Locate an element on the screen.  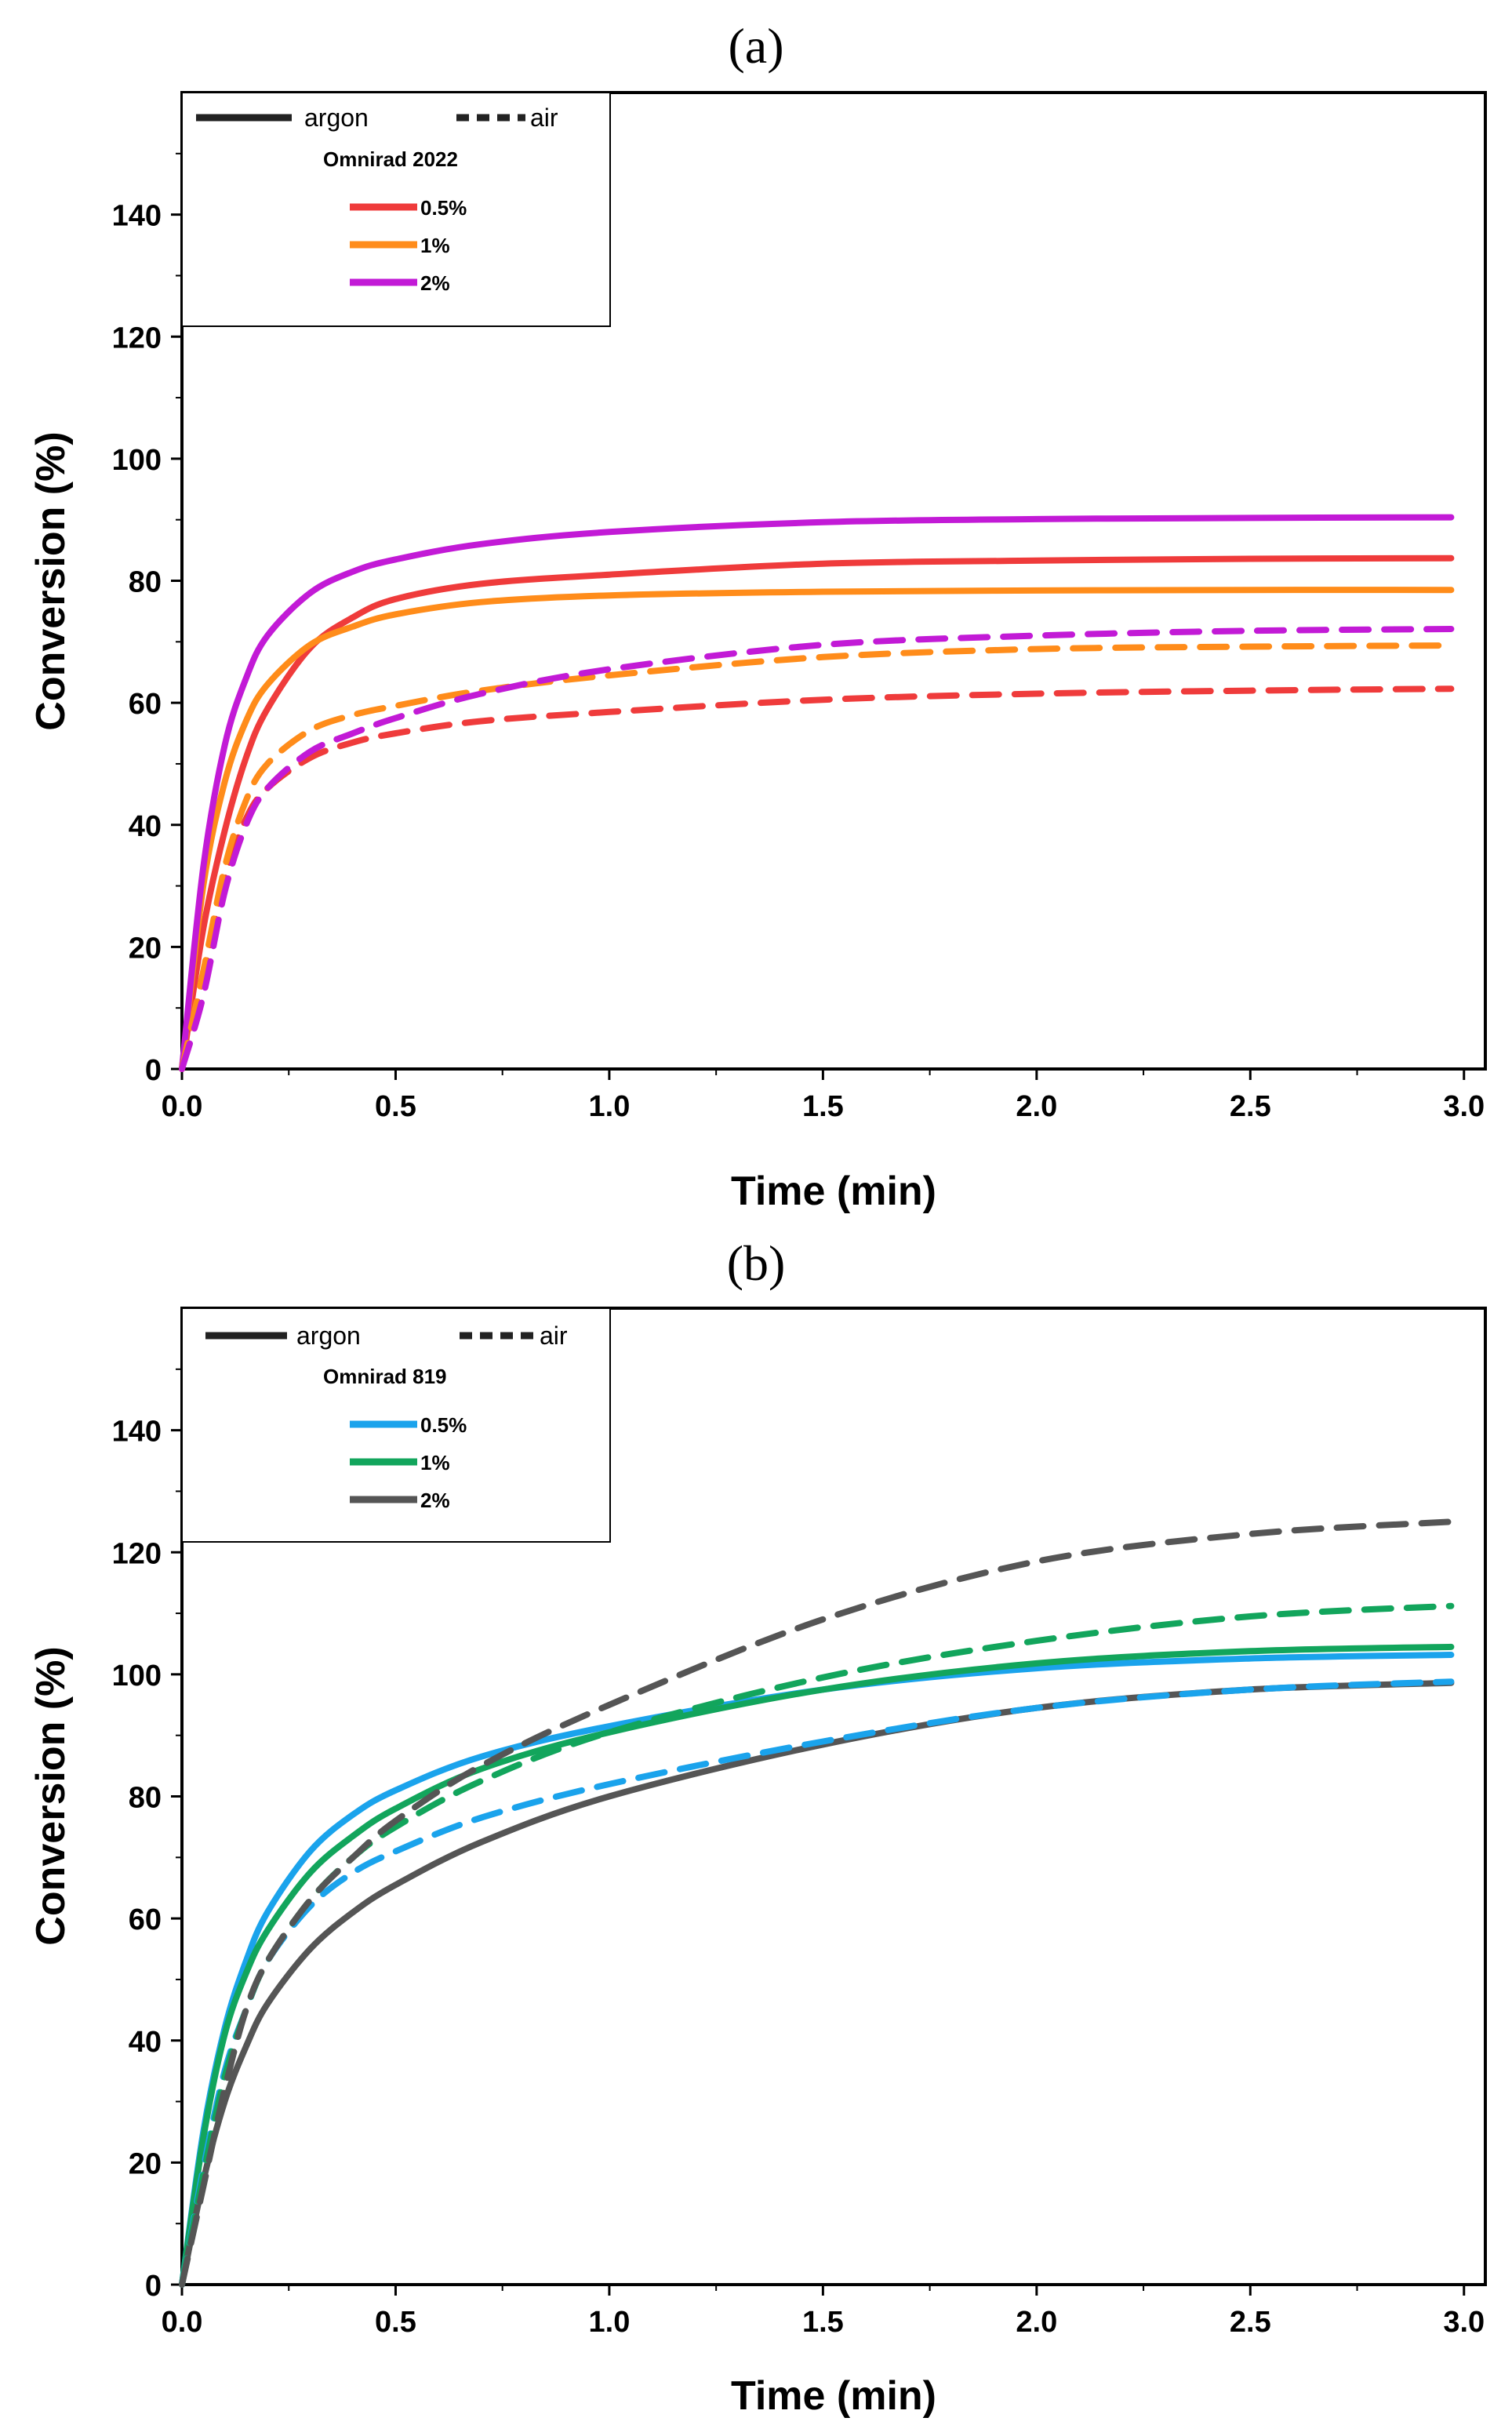
panel-label-b: (b) is located at coordinates (756, 1263).